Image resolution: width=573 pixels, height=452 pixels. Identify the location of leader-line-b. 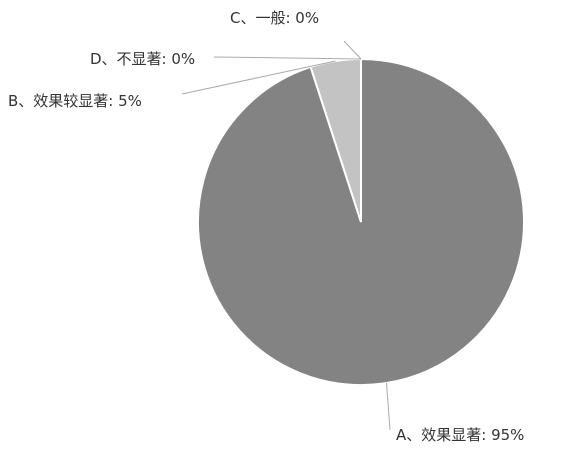
(258, 77).